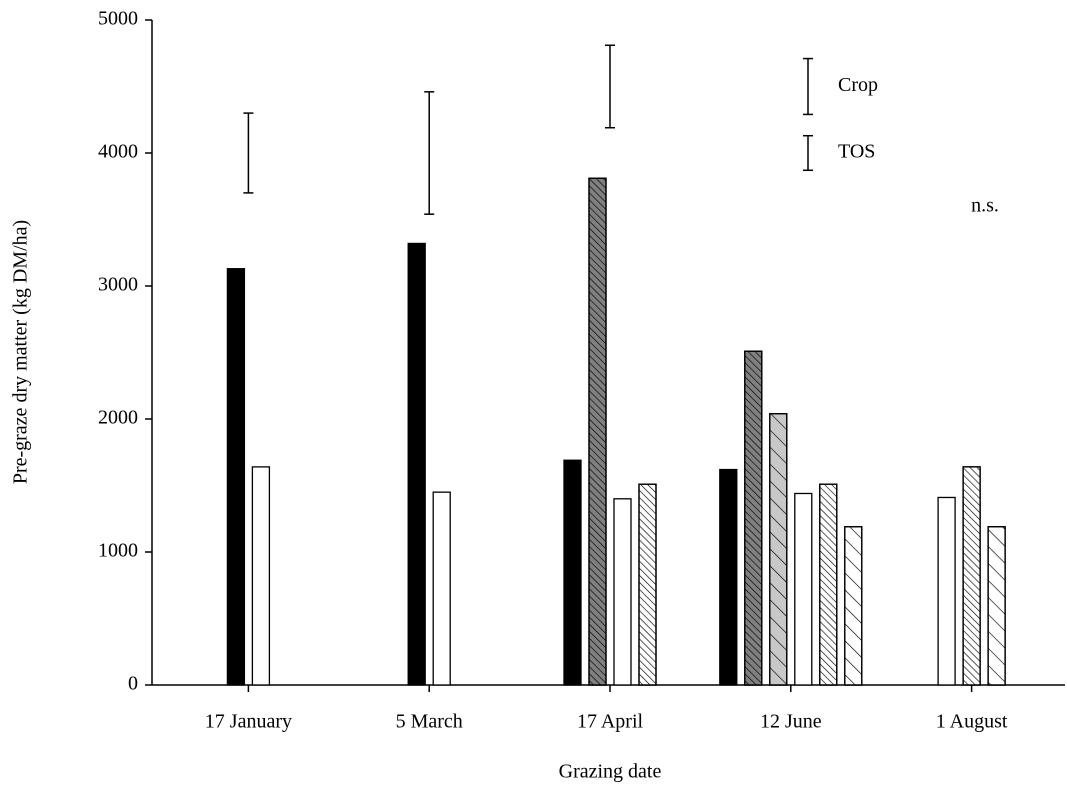  Describe the element at coordinates (610, 772) in the screenshot. I see `x-axis-label: Grazing date` at that location.